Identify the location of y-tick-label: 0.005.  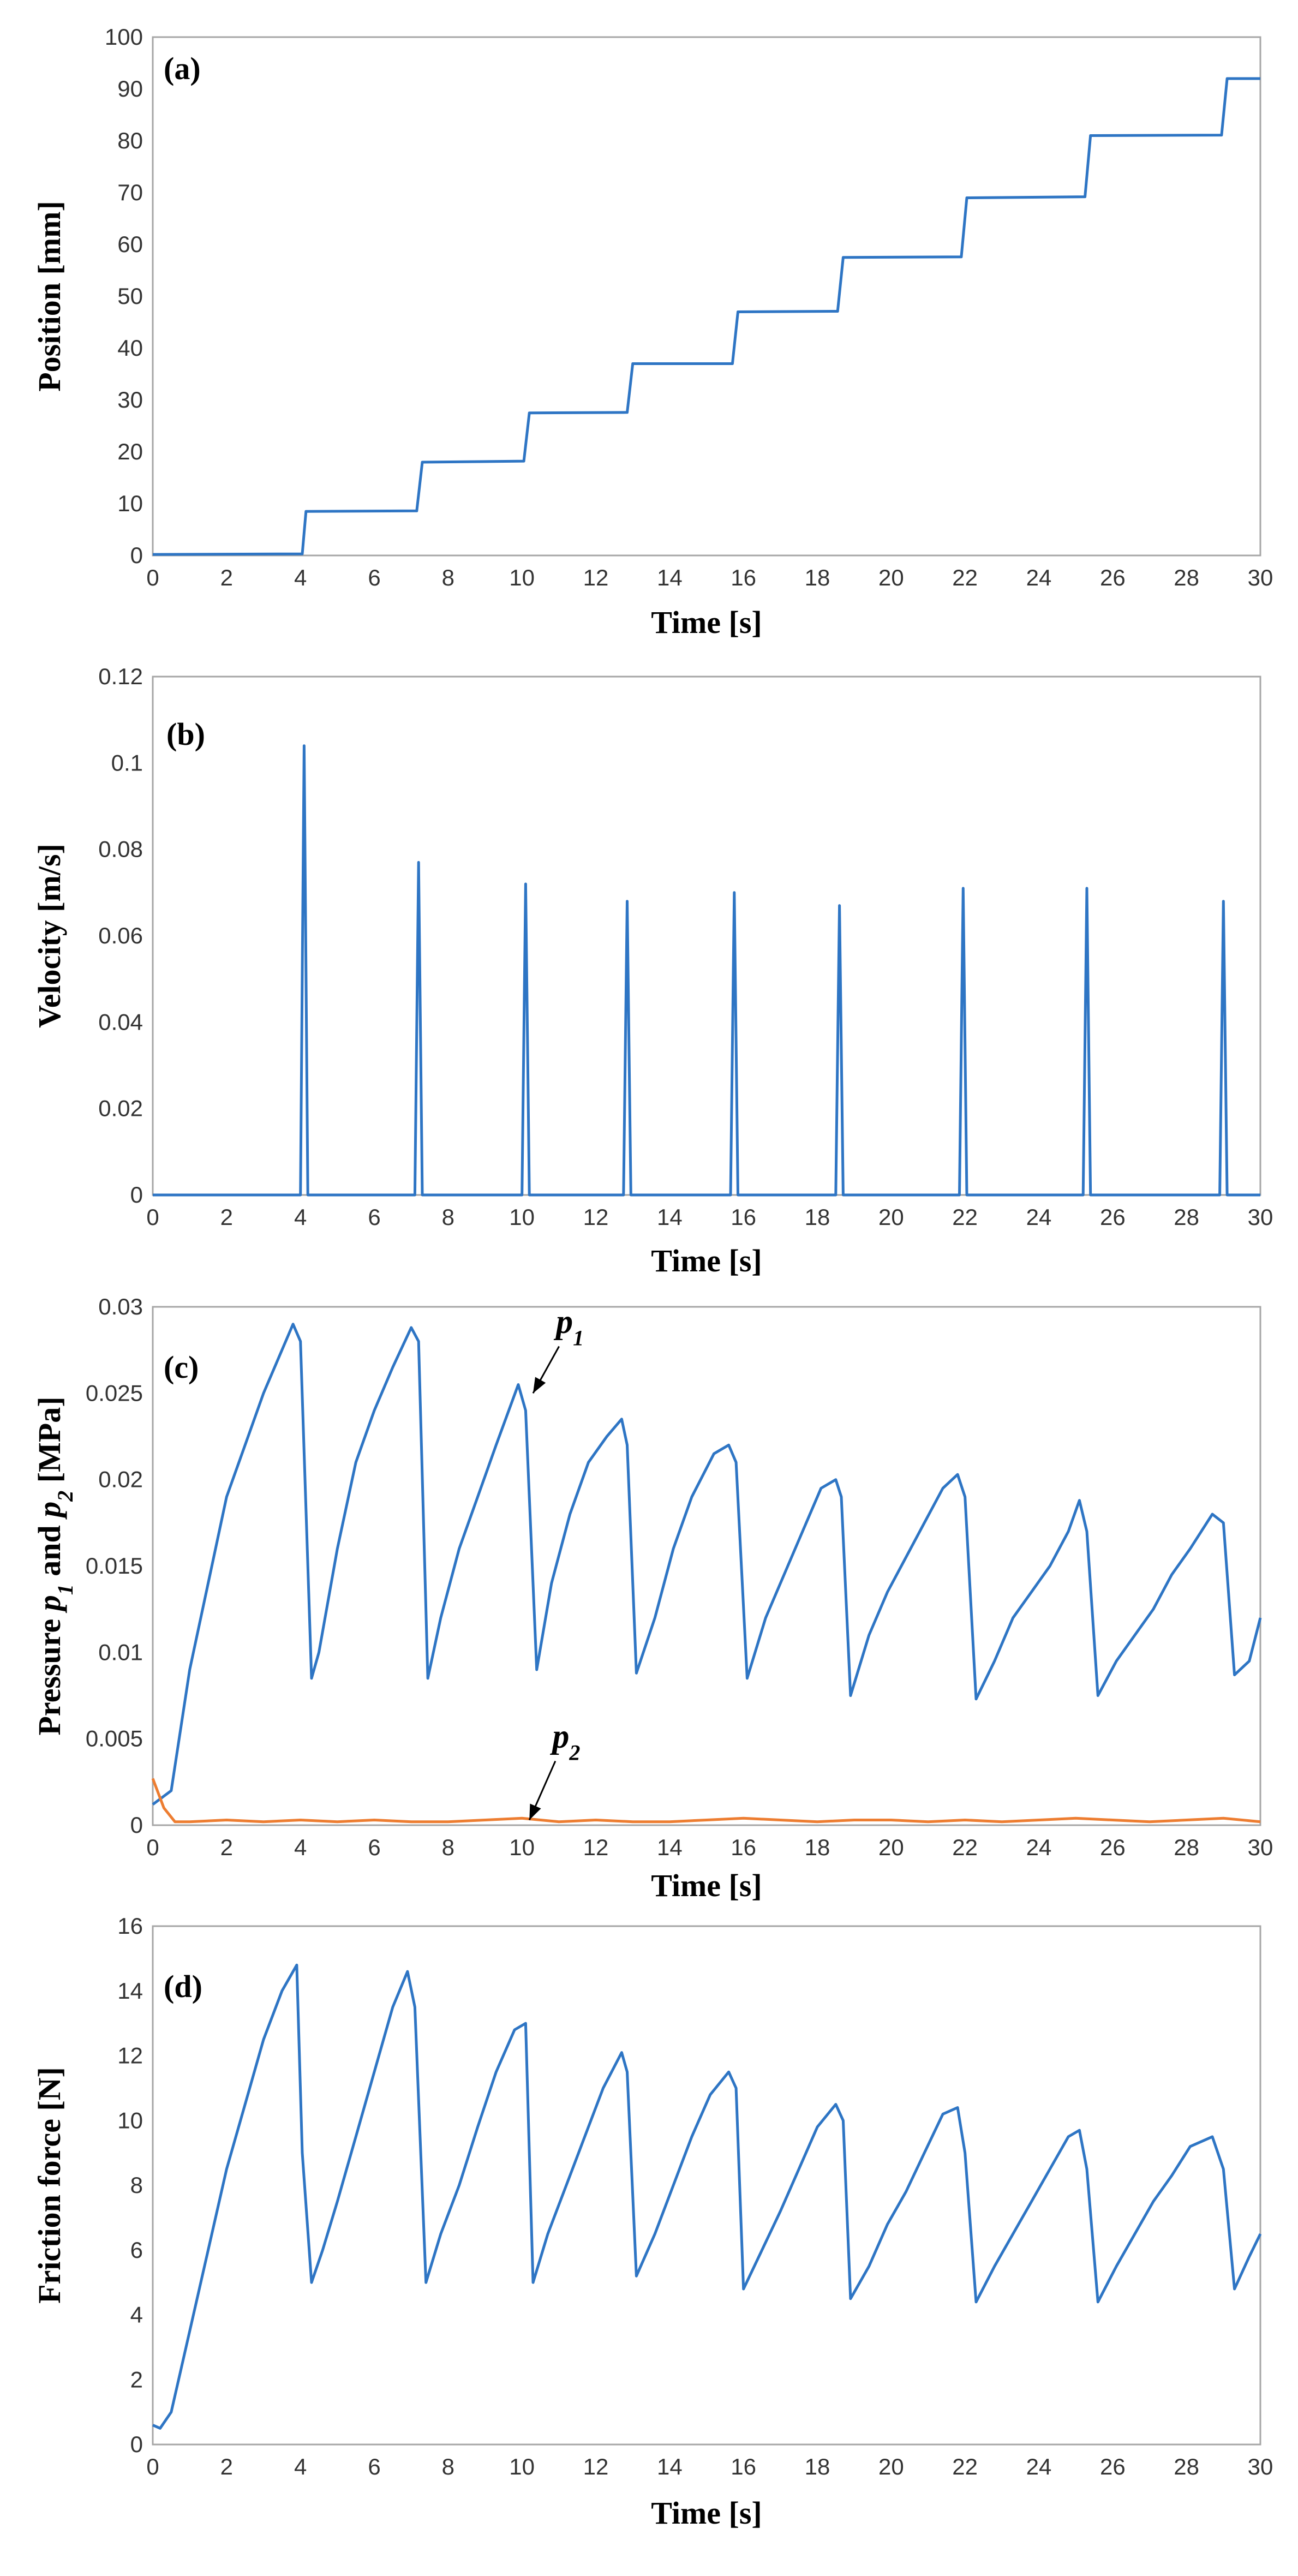
(114, 1739).